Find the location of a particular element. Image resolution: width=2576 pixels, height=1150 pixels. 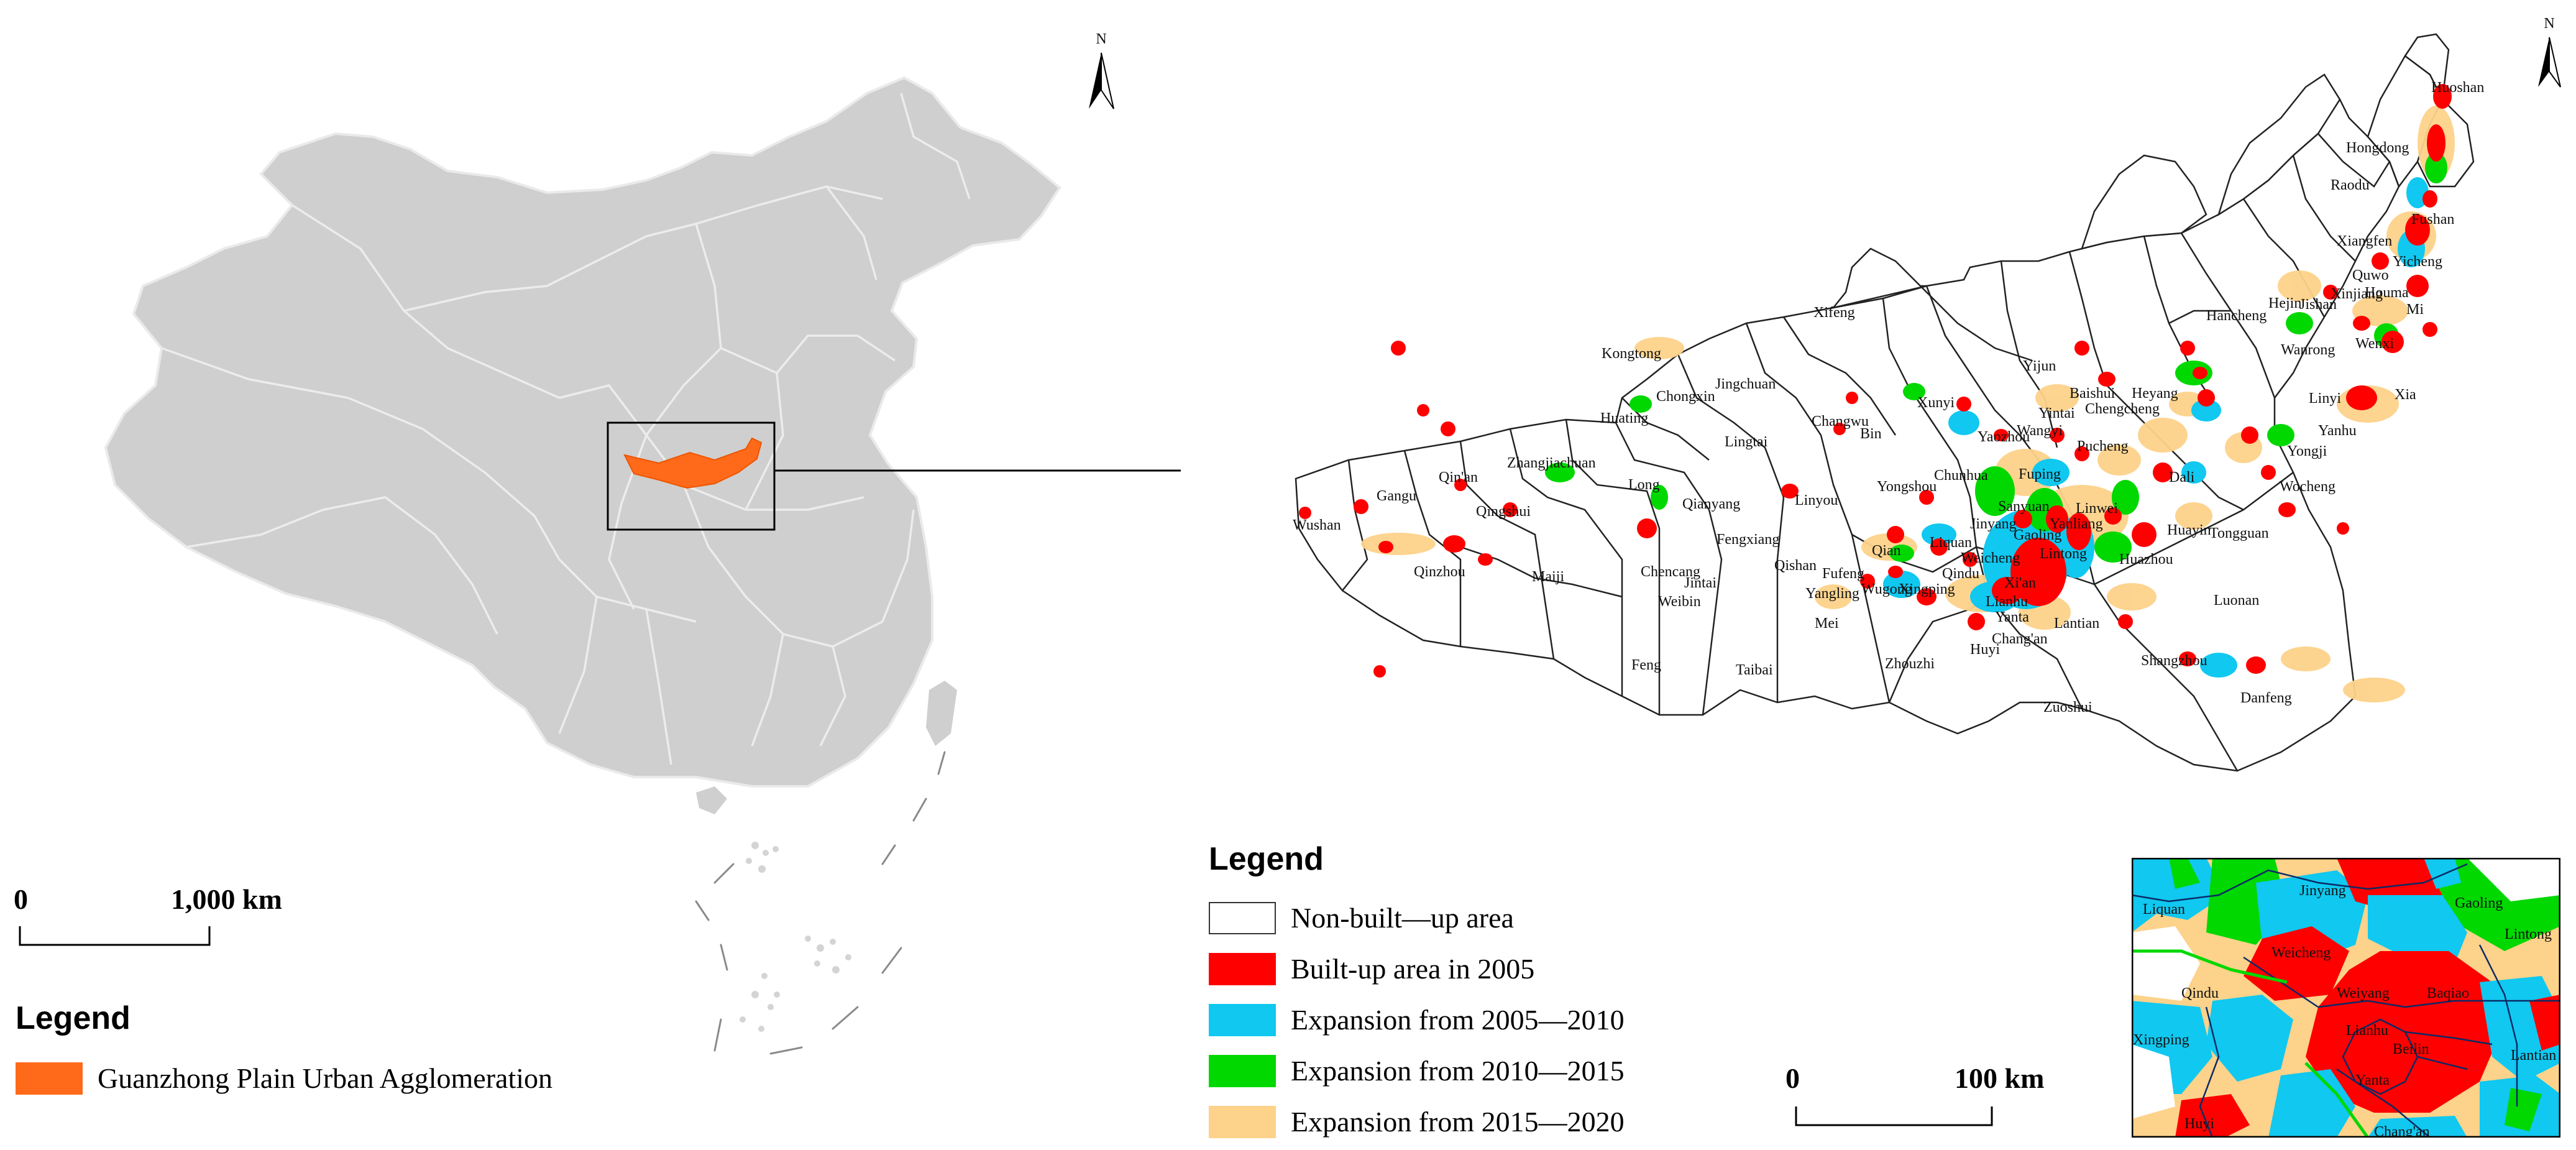

inset-label-xingping: Xingping is located at coordinates (2161, 1040).